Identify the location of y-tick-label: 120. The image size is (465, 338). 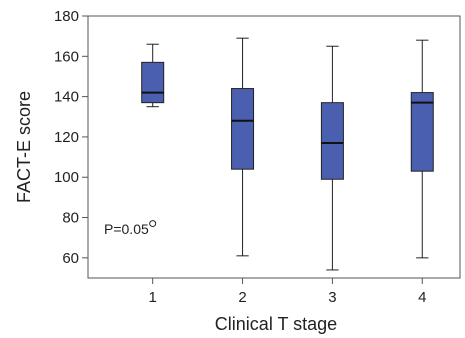
(66, 137).